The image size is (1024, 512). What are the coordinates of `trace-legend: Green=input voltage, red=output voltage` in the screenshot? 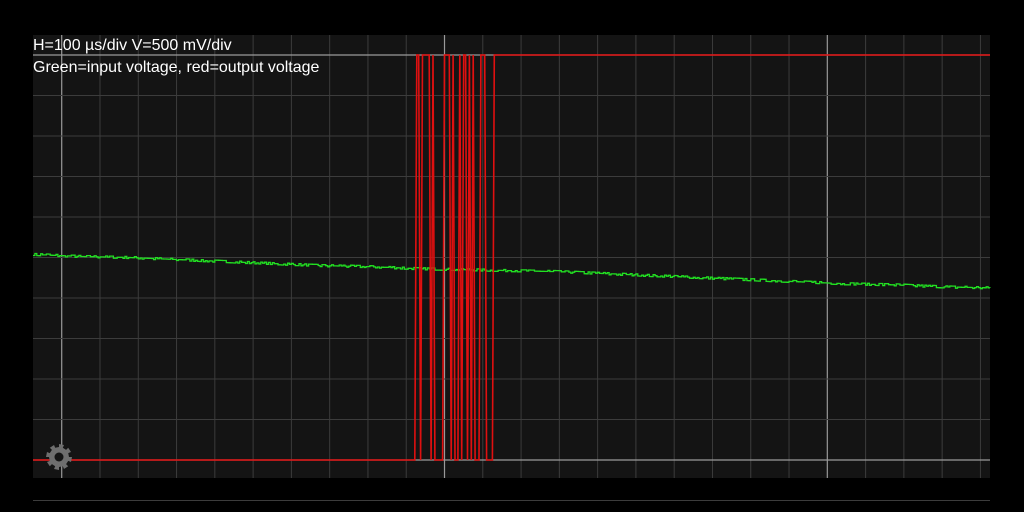 It's located at (176, 67).